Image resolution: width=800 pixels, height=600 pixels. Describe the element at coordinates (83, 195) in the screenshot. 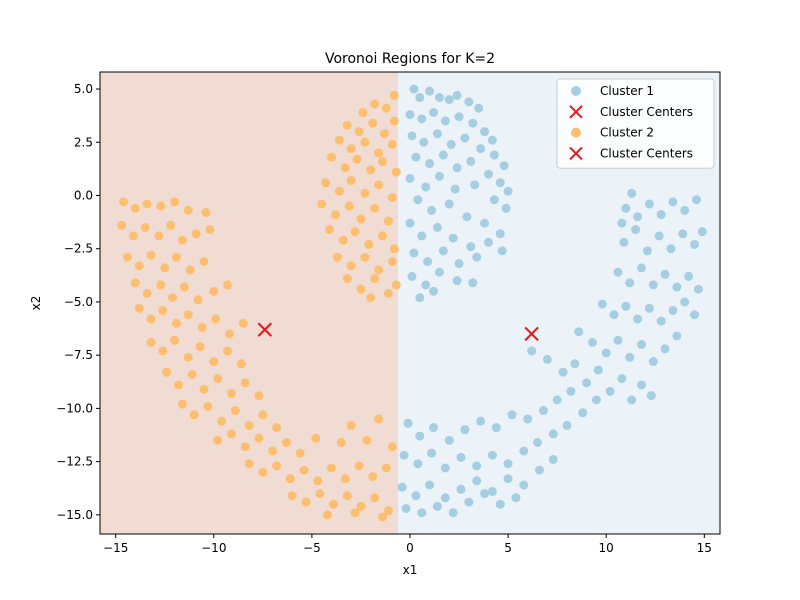

I see `y-tick-label: 0.0` at that location.